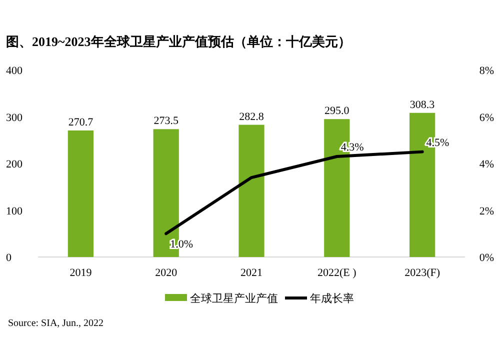 Image resolution: width=500 pixels, height=362 pixels. Describe the element at coordinates (337, 111) in the screenshot. I see `data-label: 295.0` at that location.